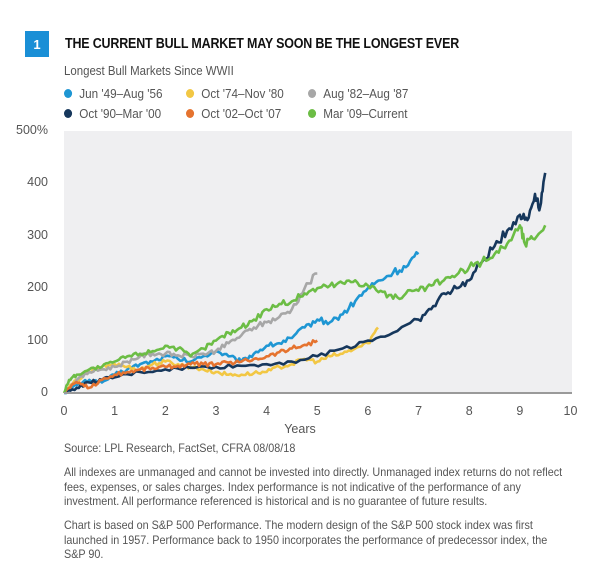 The height and width of the screenshot is (577, 600). Describe the element at coordinates (44, 392) in the screenshot. I see `y-tick-label: 0` at that location.